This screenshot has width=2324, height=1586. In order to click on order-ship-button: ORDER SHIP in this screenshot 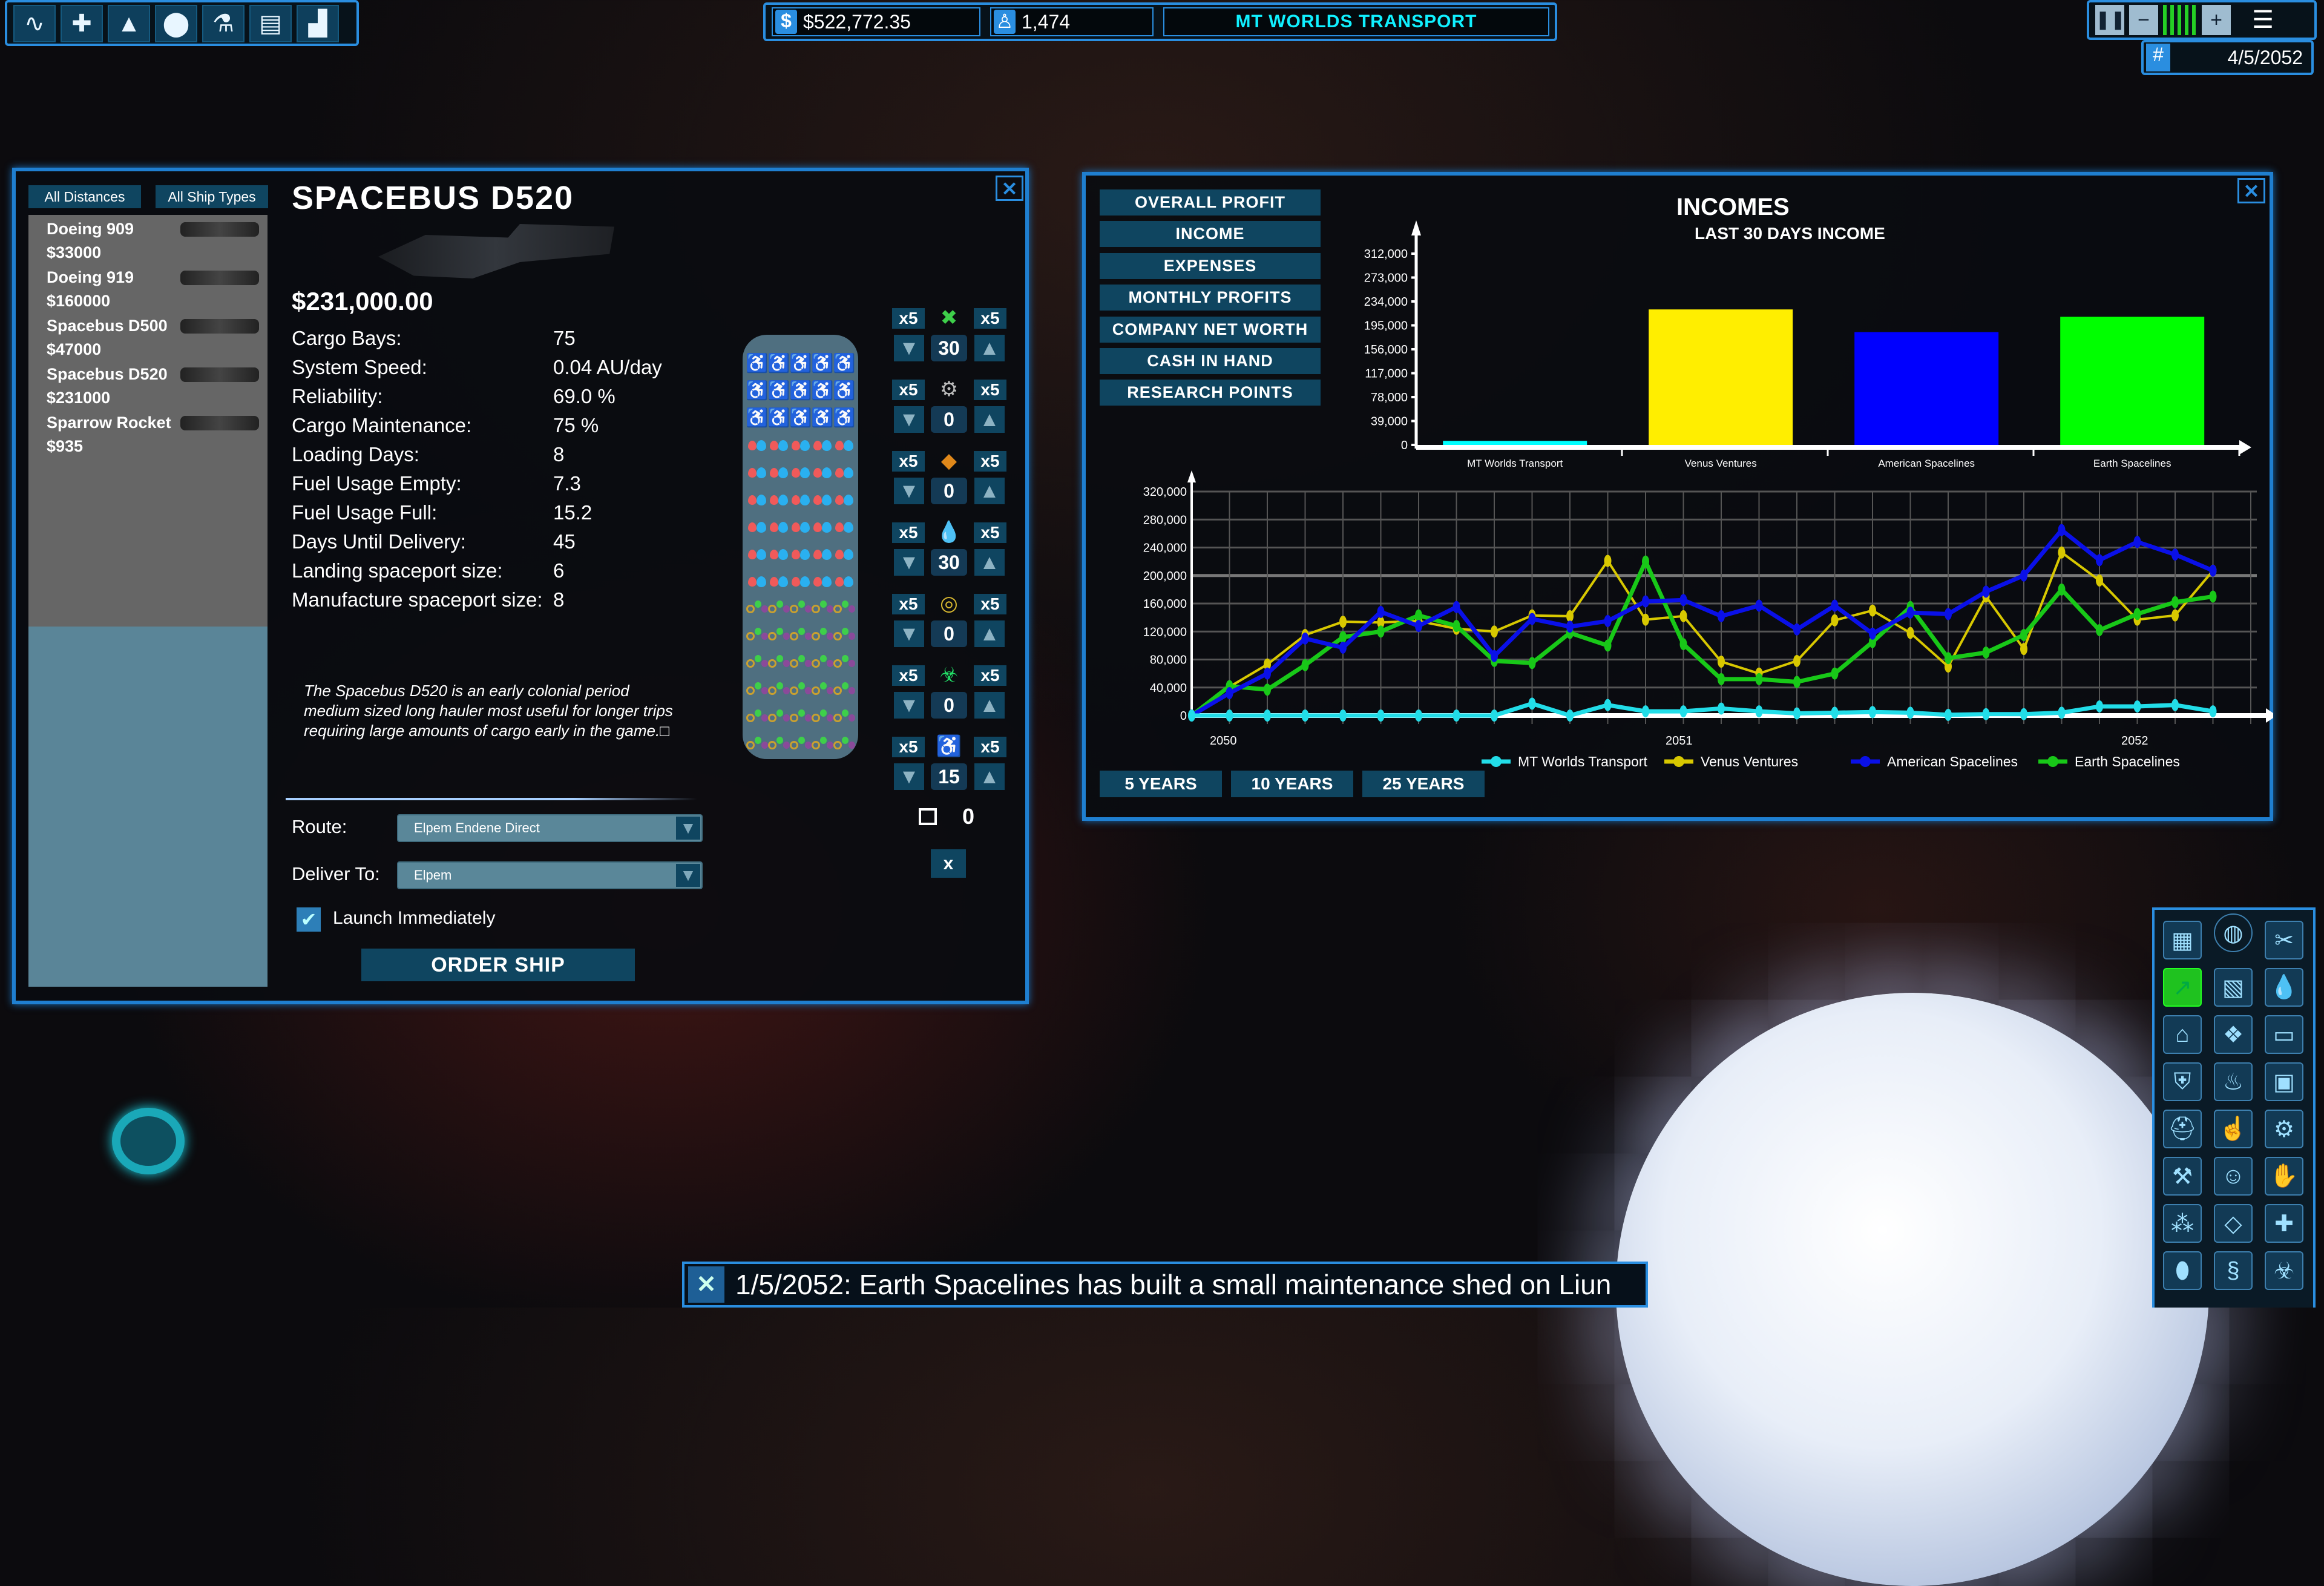, I will do `click(498, 965)`.